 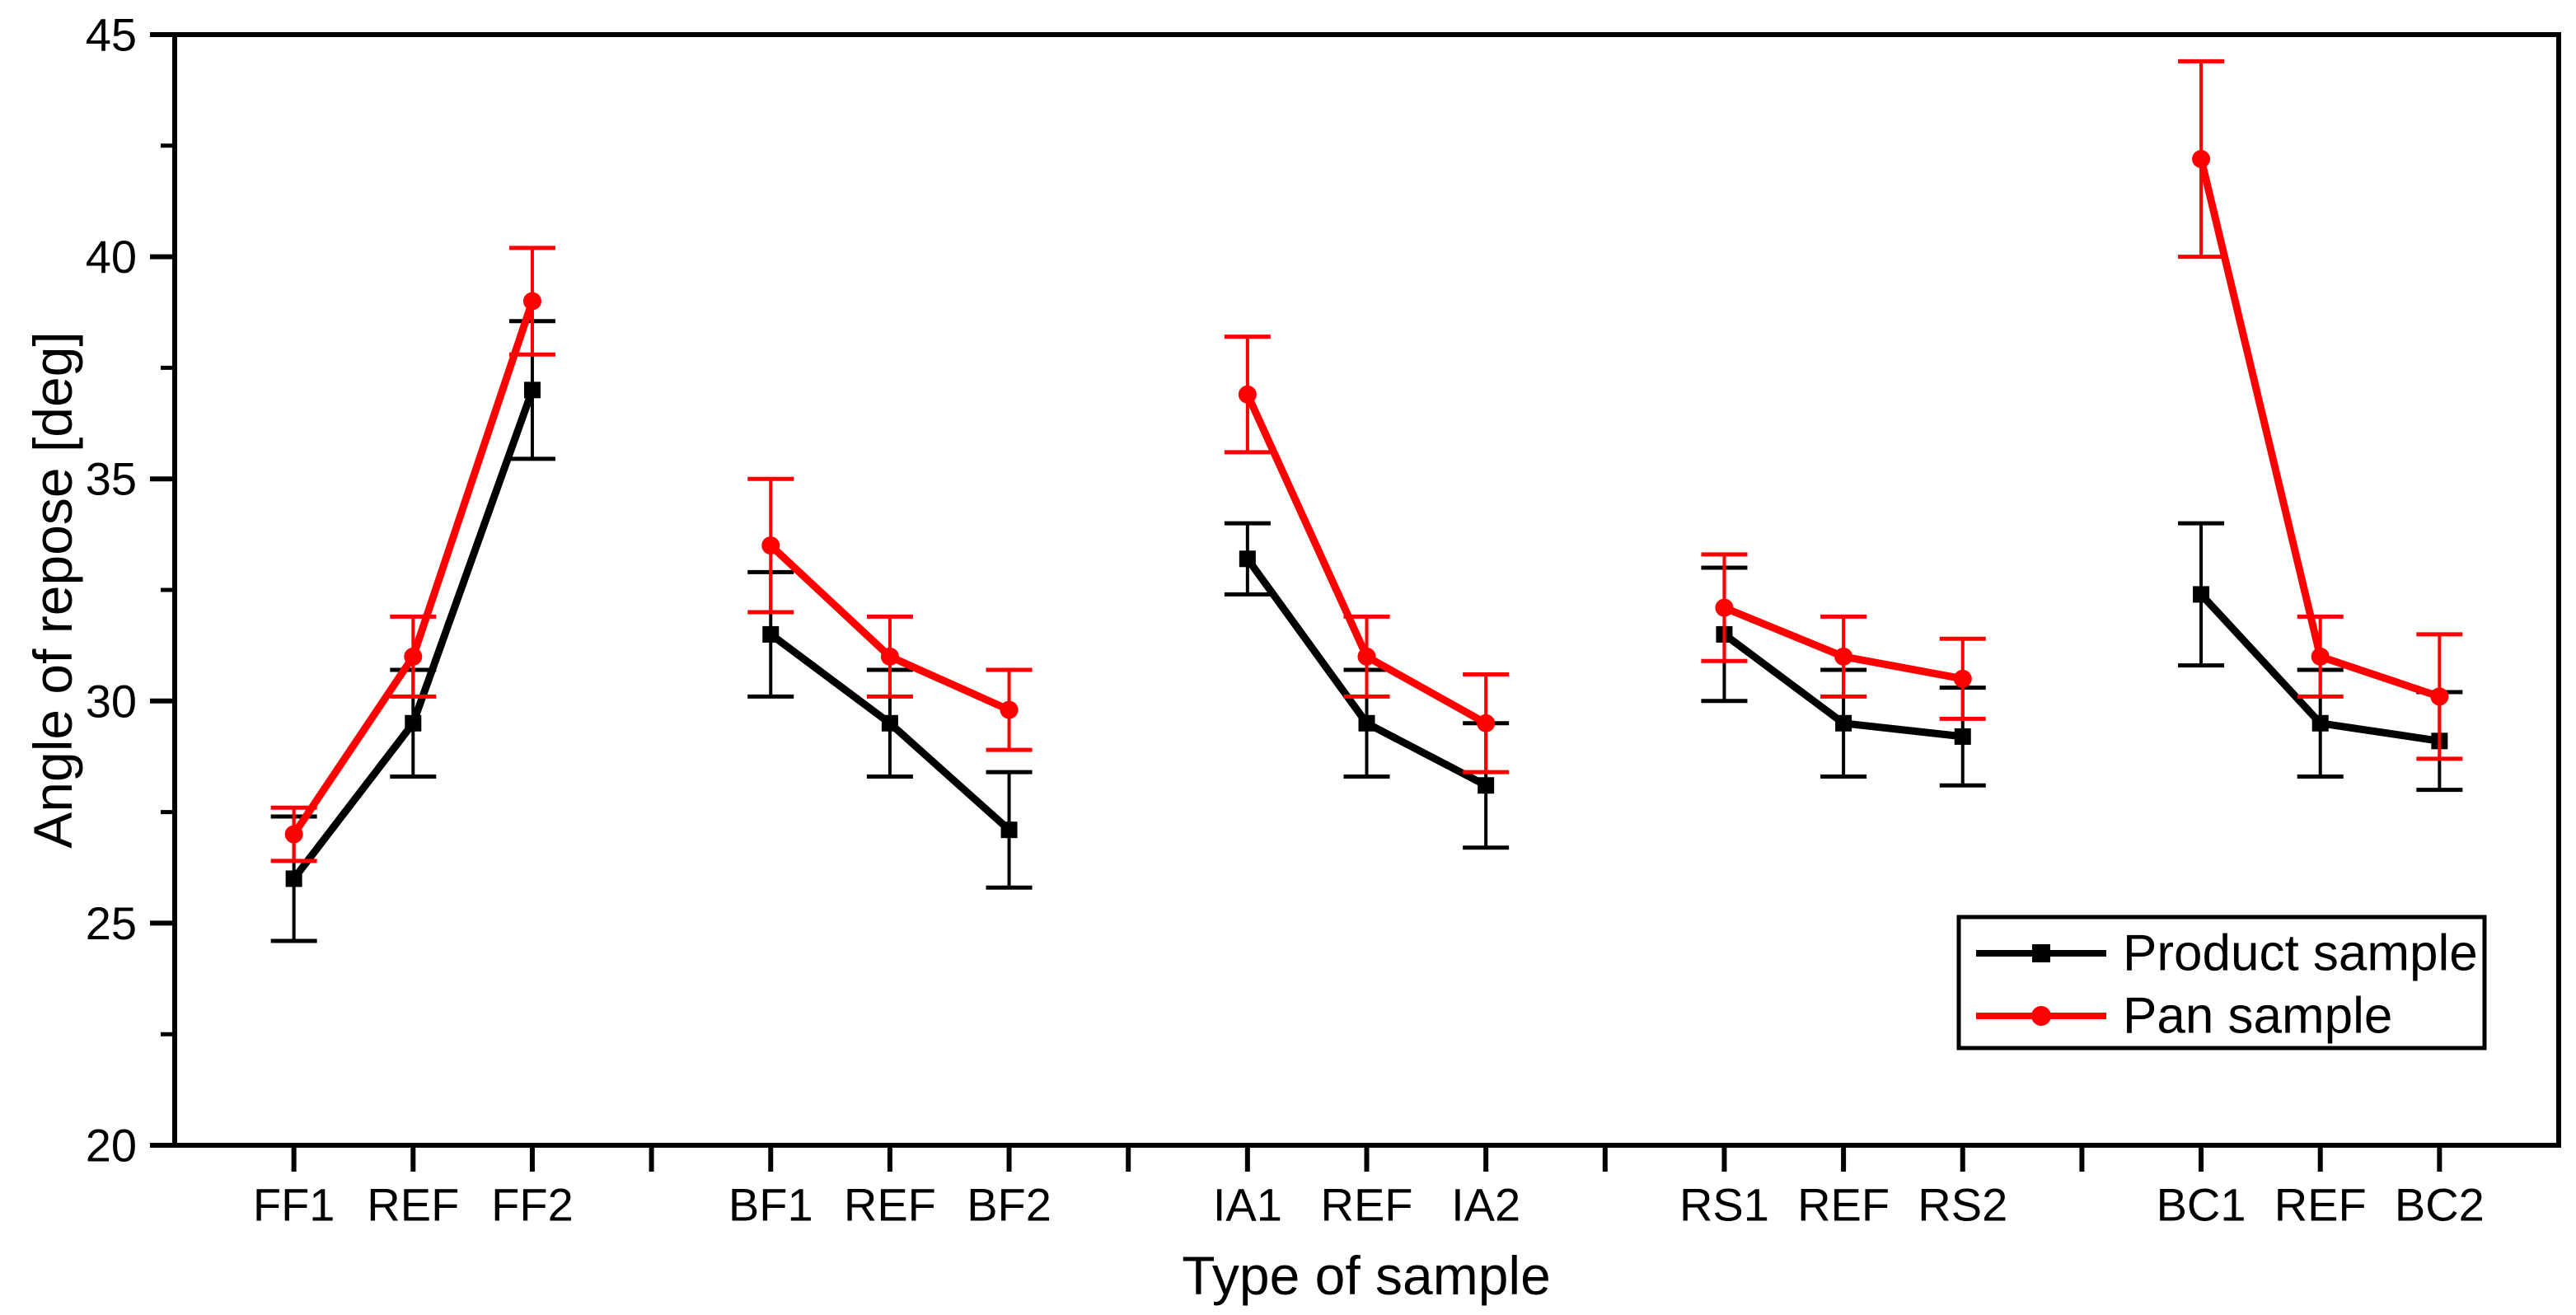 What do you see at coordinates (111, 590) in the screenshot?
I see `y-axis-tick-labels: 20 25 30 35 40 45` at bounding box center [111, 590].